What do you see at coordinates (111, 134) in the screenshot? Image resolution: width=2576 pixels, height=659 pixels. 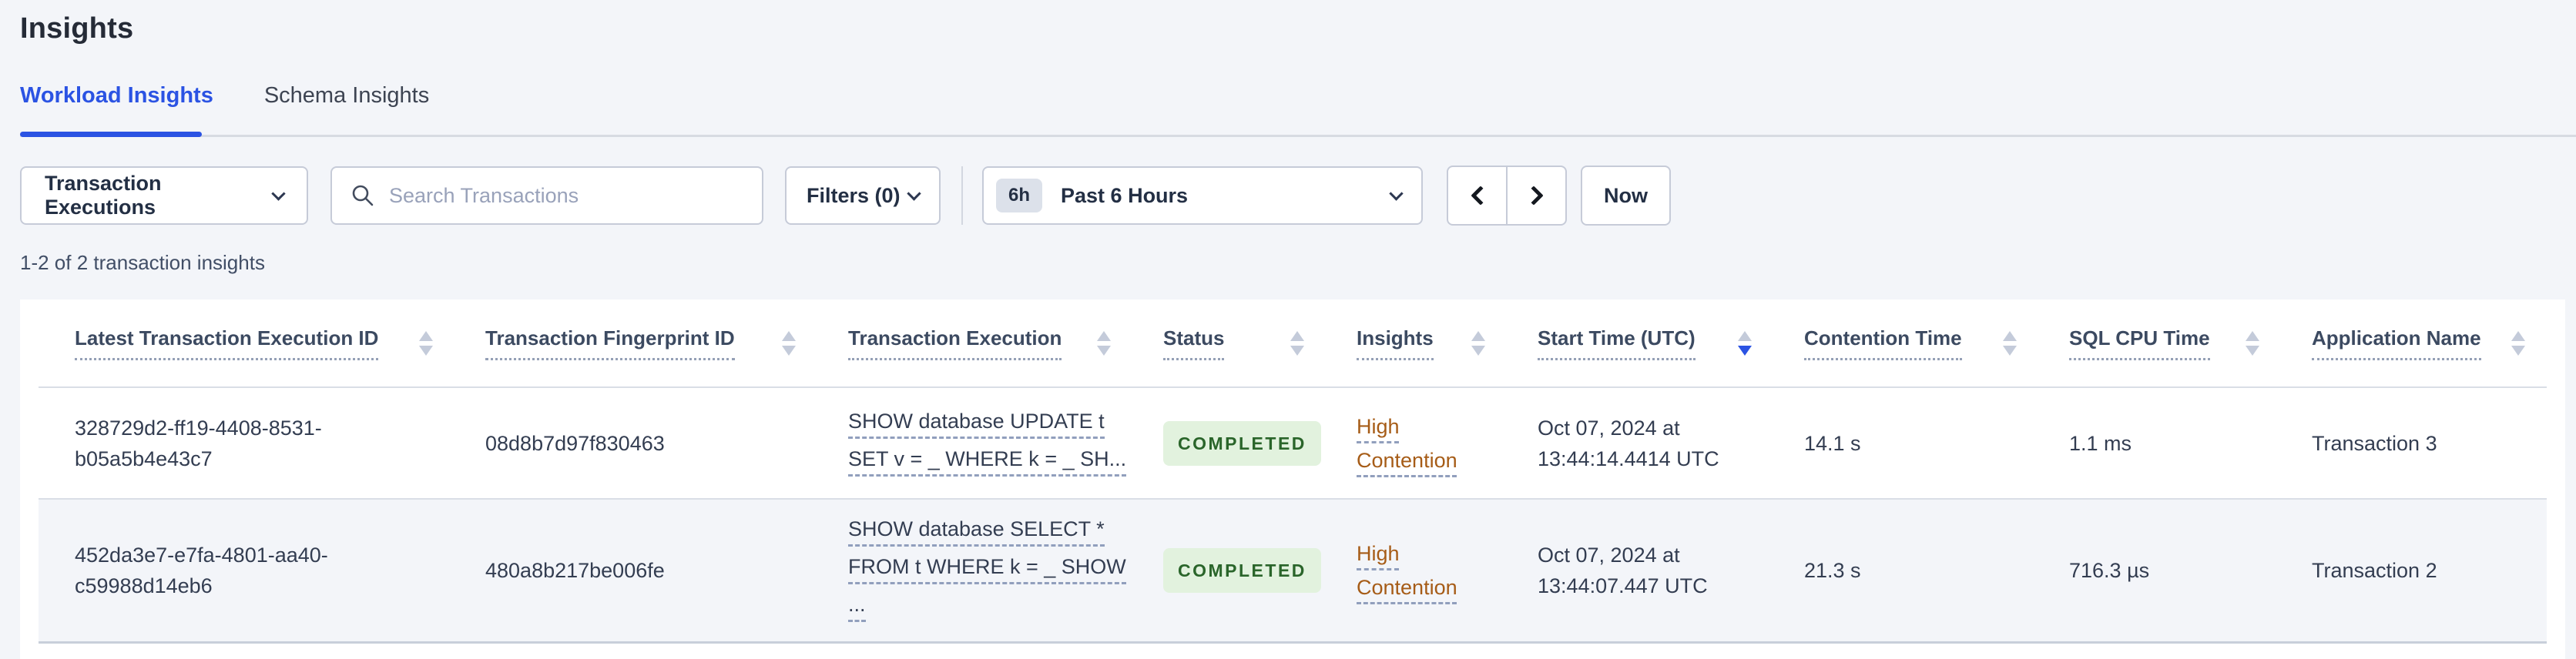 I see `active-tab-indicator` at bounding box center [111, 134].